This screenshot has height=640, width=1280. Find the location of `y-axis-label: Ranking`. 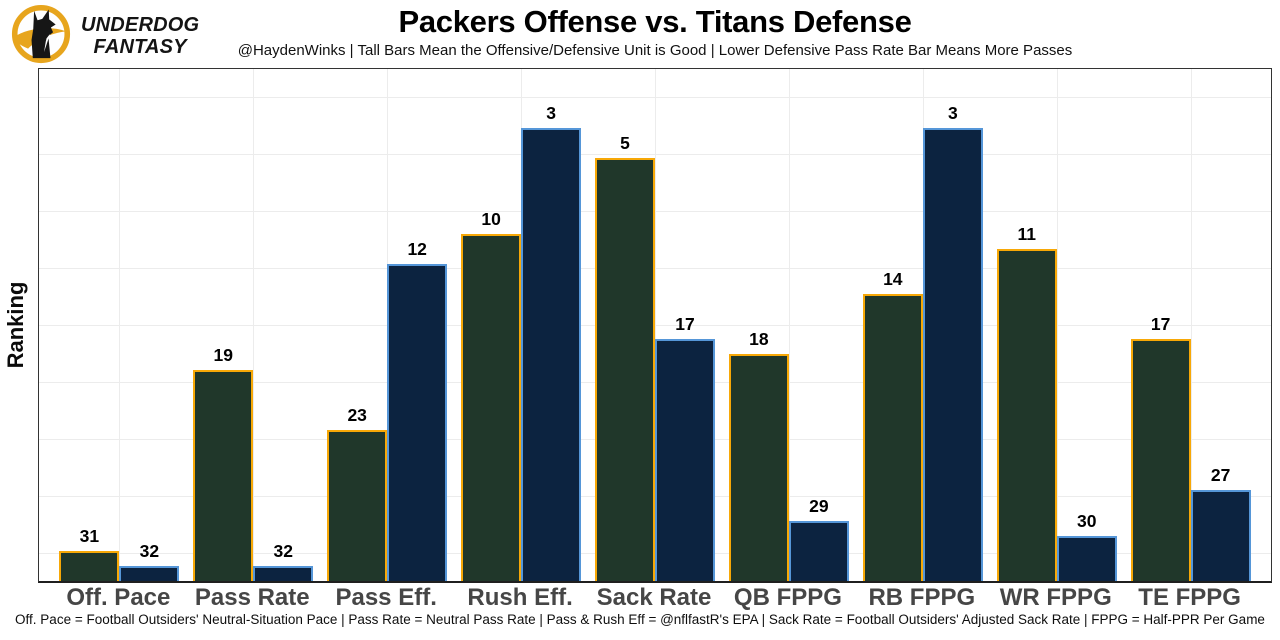

y-axis-label: Ranking is located at coordinates (15, 325).